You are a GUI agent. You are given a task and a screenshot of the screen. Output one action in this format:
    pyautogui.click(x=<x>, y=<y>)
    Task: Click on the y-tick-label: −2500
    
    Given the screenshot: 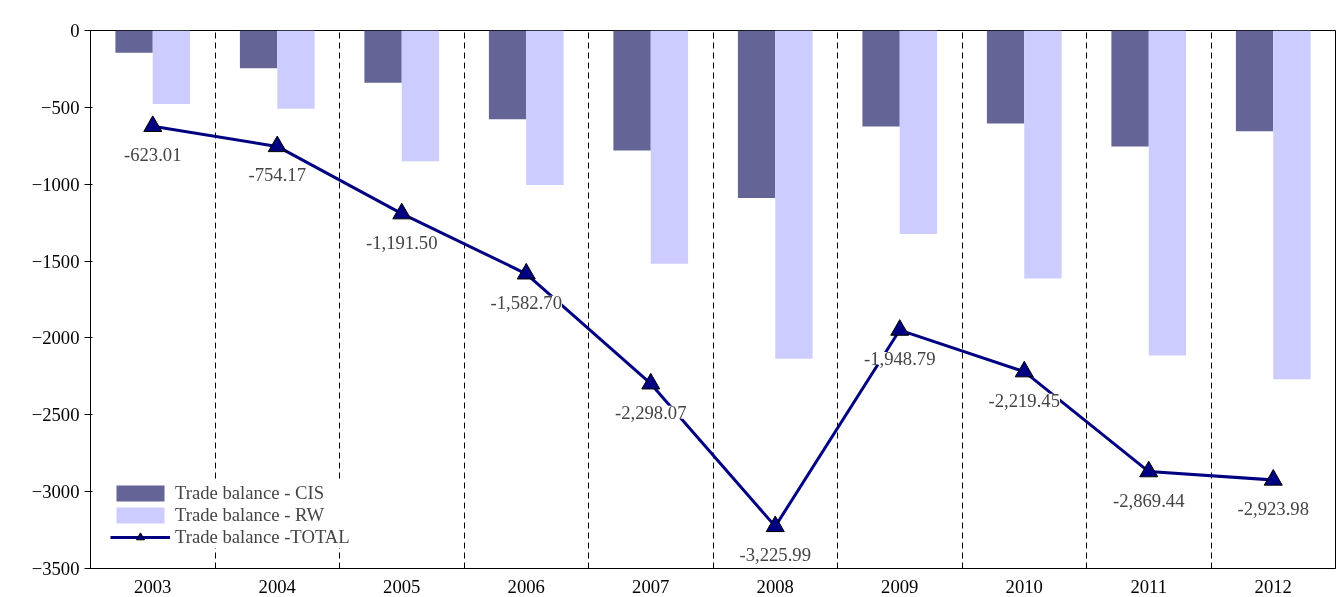 What is the action you would take?
    pyautogui.click(x=55, y=415)
    